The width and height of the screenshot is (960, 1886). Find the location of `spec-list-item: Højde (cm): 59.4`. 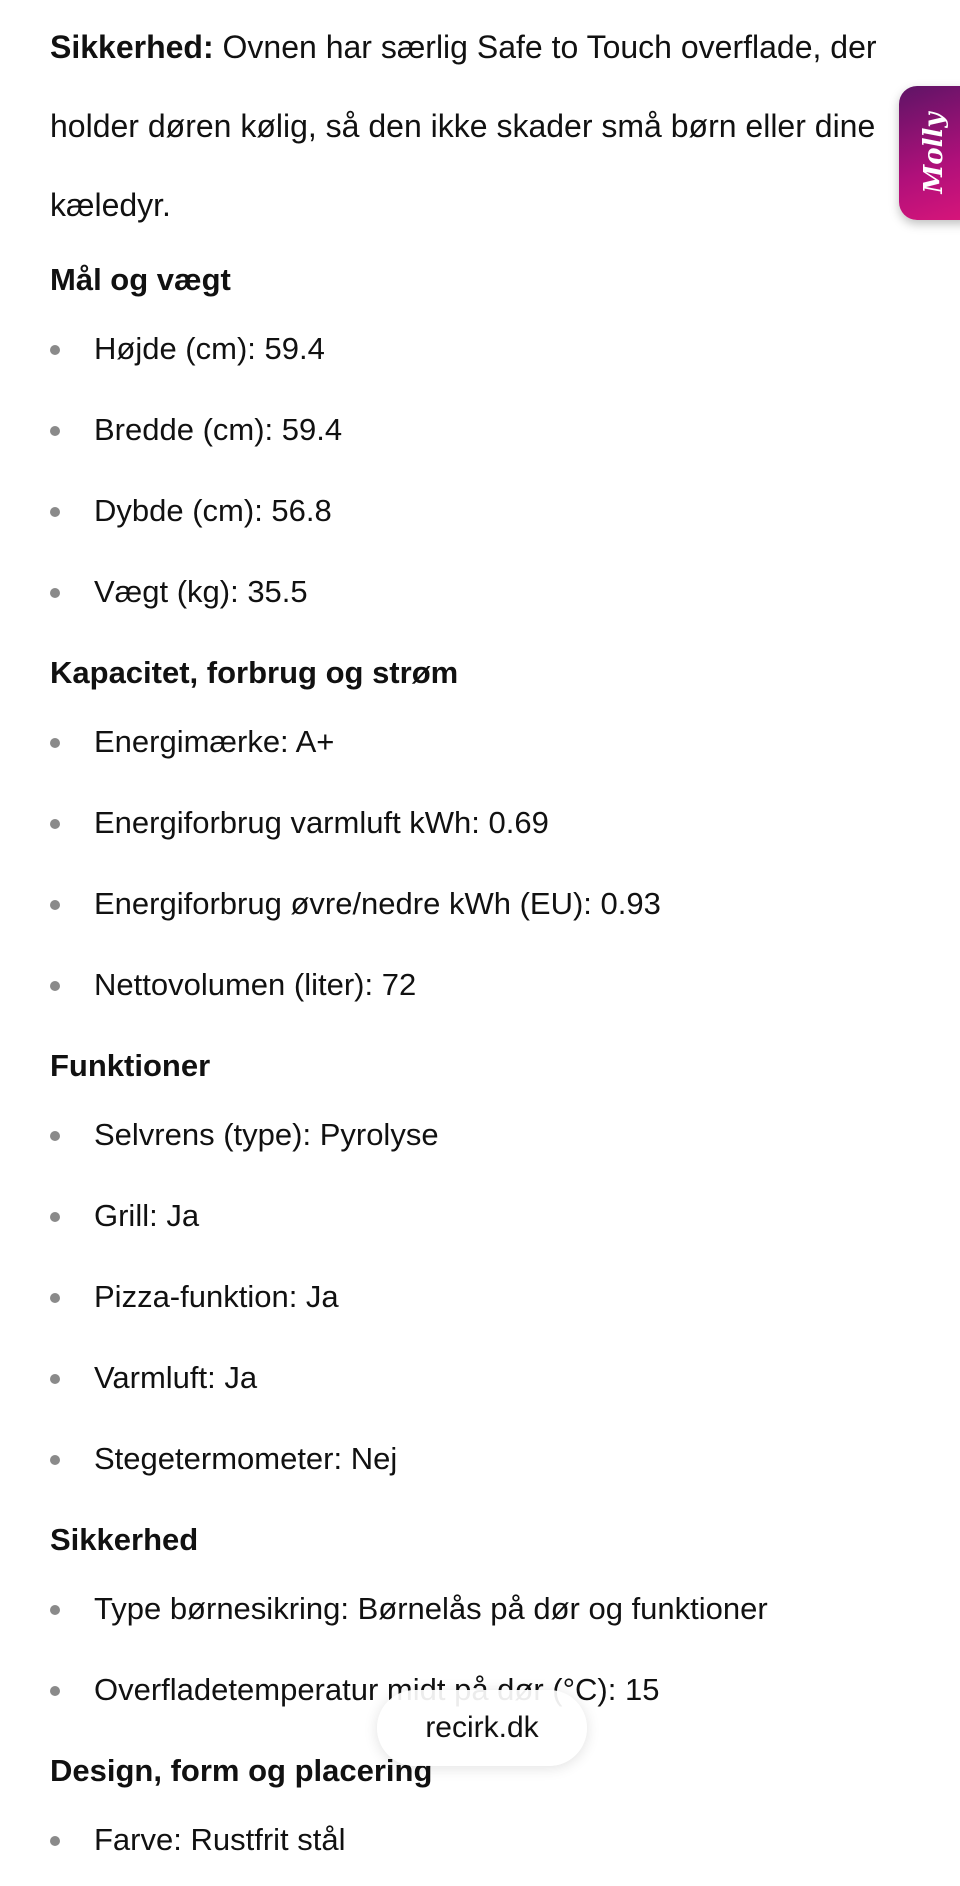

spec-list-item: Højde (cm): 59.4 is located at coordinates (485, 354).